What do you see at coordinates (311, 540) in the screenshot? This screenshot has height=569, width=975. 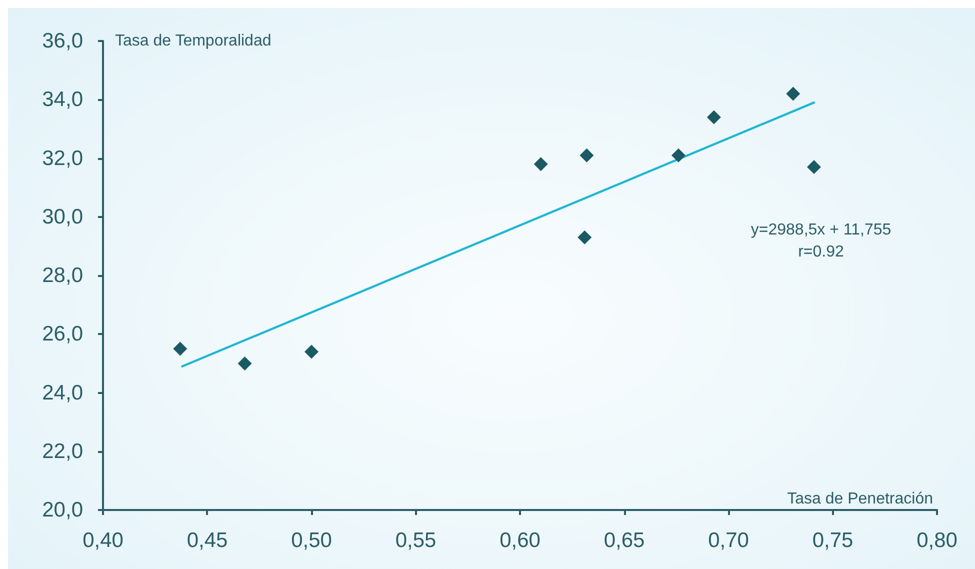 I see `x-tick-label: 0,50` at bounding box center [311, 540].